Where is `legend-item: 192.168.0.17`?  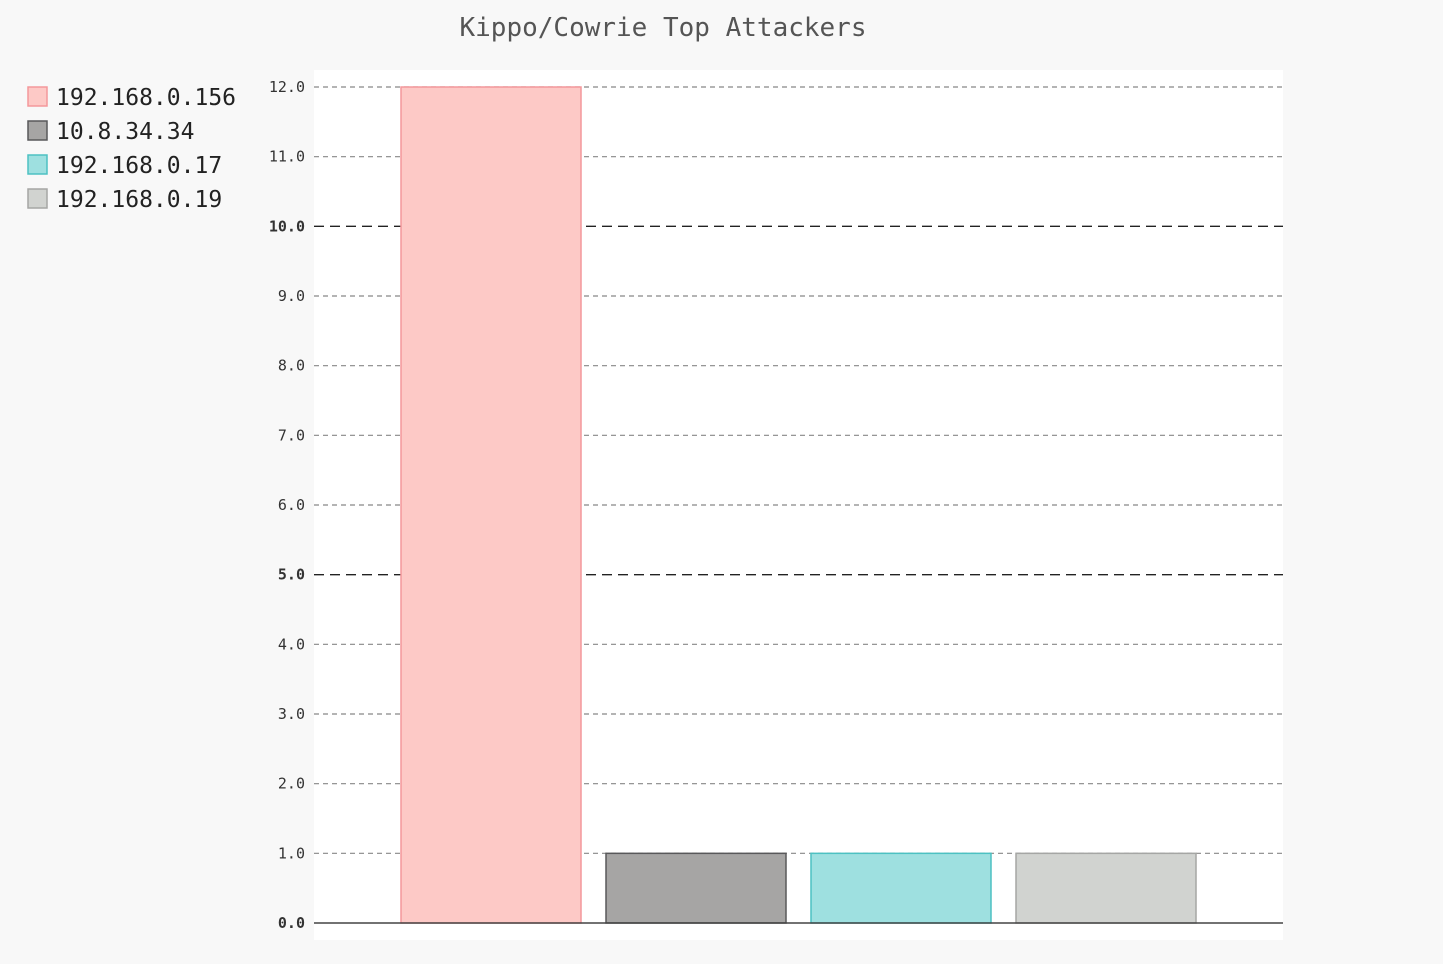 legend-item: 192.168.0.17 is located at coordinates (124, 166).